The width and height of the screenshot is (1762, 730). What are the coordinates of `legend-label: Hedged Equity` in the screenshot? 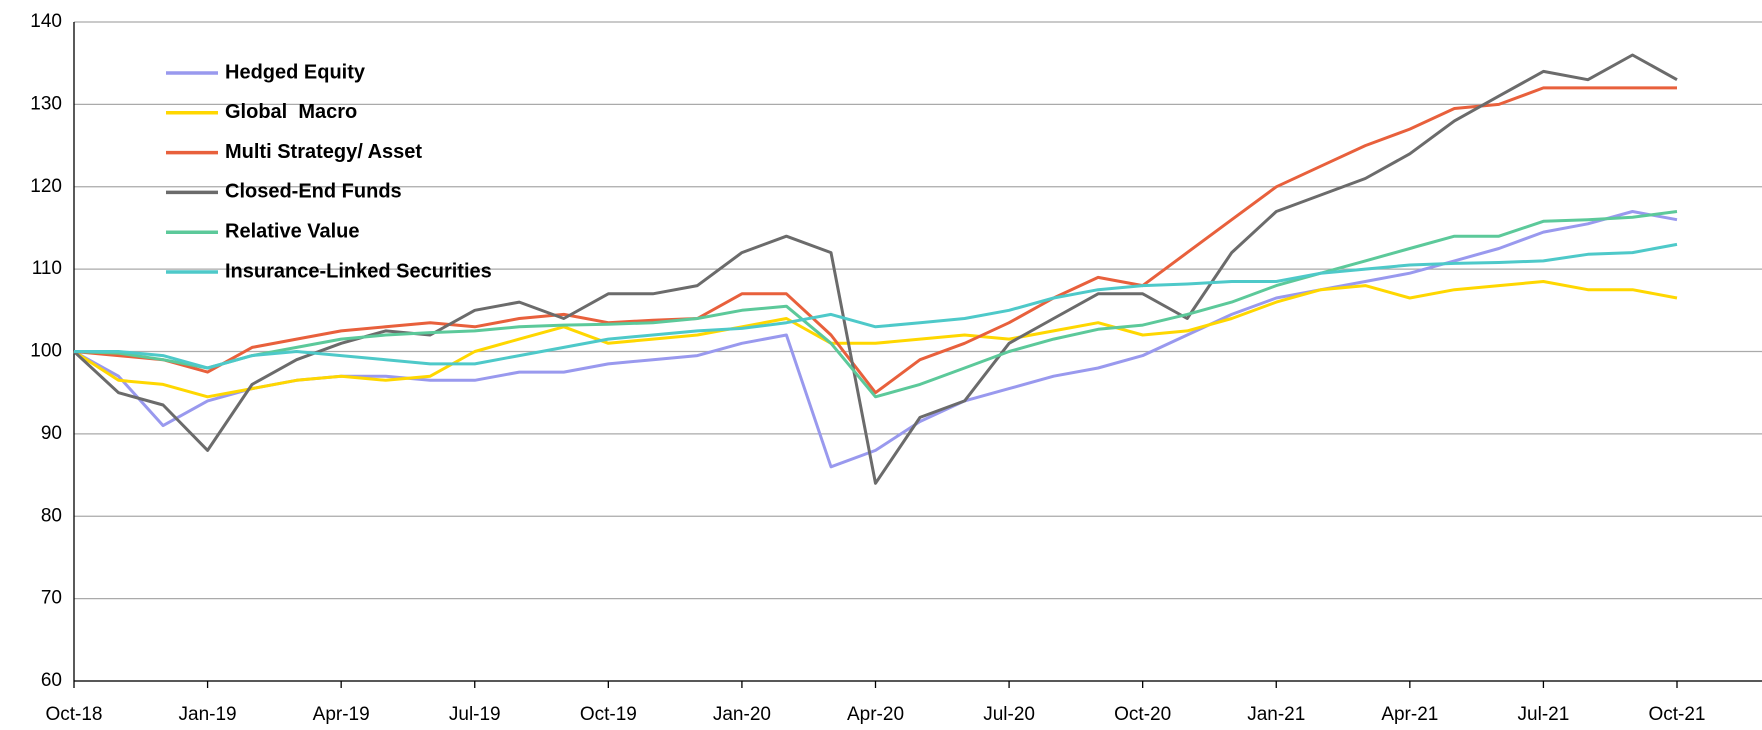 It's located at (295, 72).